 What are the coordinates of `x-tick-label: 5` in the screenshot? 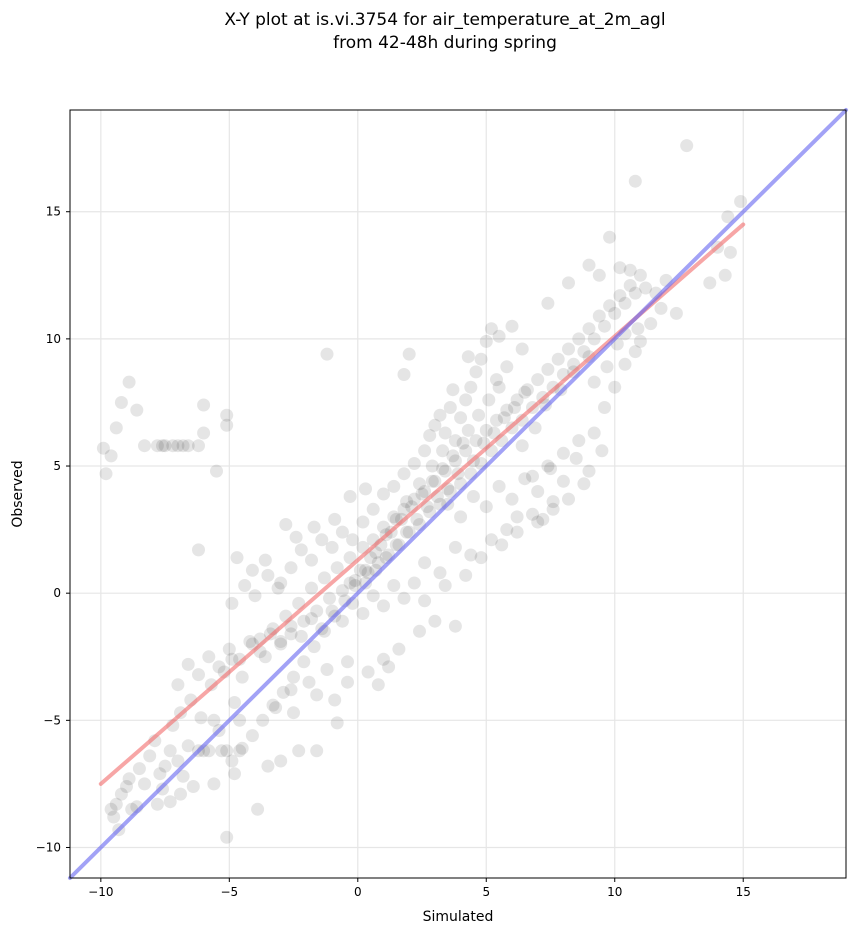 It's located at (486, 892).